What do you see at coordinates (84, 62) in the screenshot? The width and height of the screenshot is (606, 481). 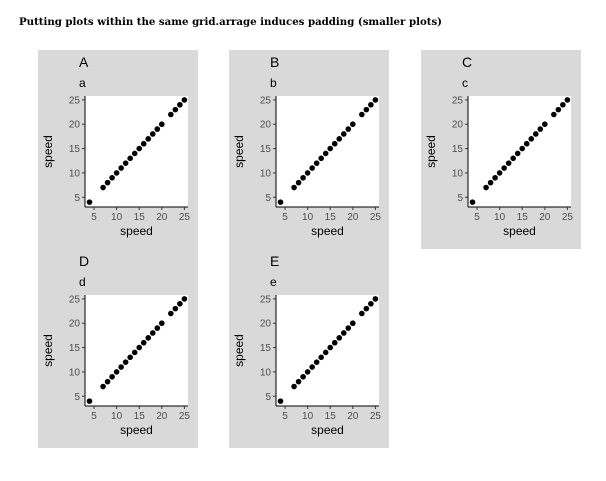 I see `panel-tag: A` at bounding box center [84, 62].